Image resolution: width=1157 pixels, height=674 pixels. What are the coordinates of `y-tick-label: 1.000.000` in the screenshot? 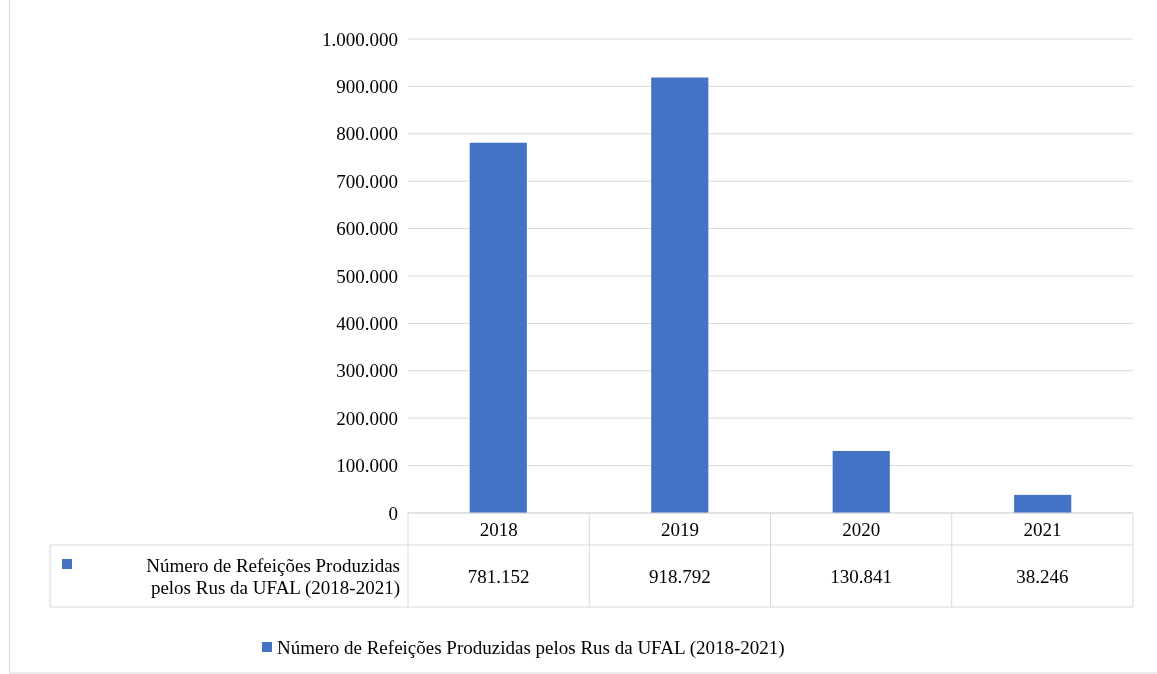 It's located at (360, 39).